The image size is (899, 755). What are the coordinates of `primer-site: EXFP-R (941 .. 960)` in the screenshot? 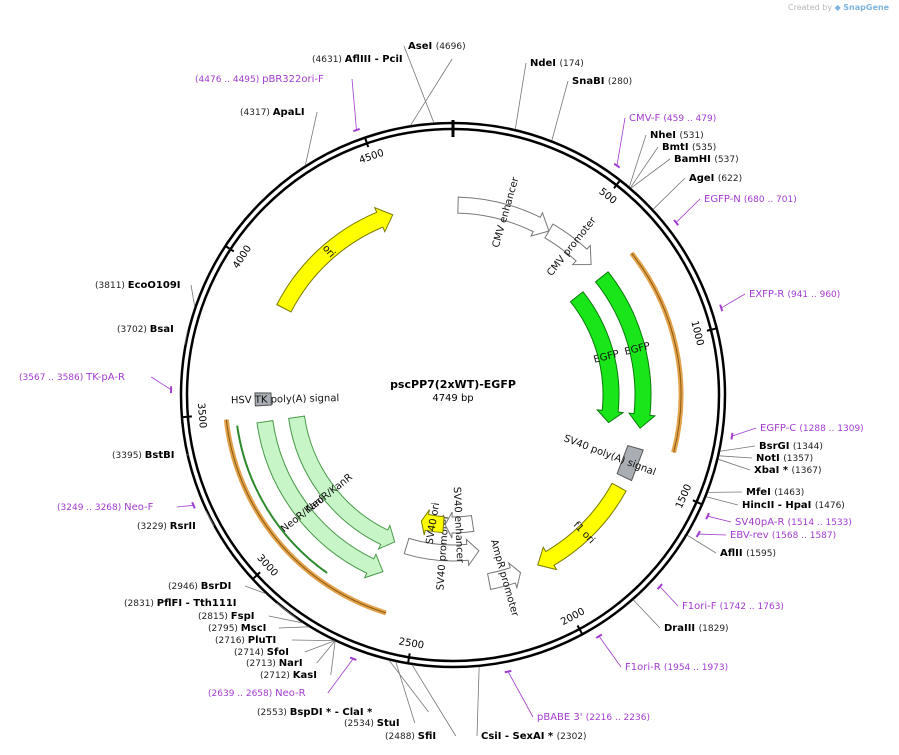 It's located at (779, 300).